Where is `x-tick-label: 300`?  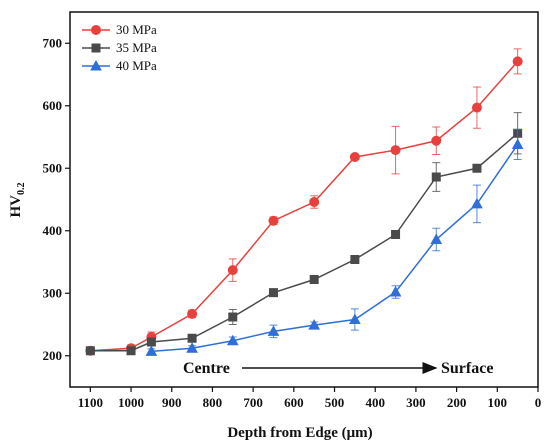 x-tick-label: 300 is located at coordinates (416, 402).